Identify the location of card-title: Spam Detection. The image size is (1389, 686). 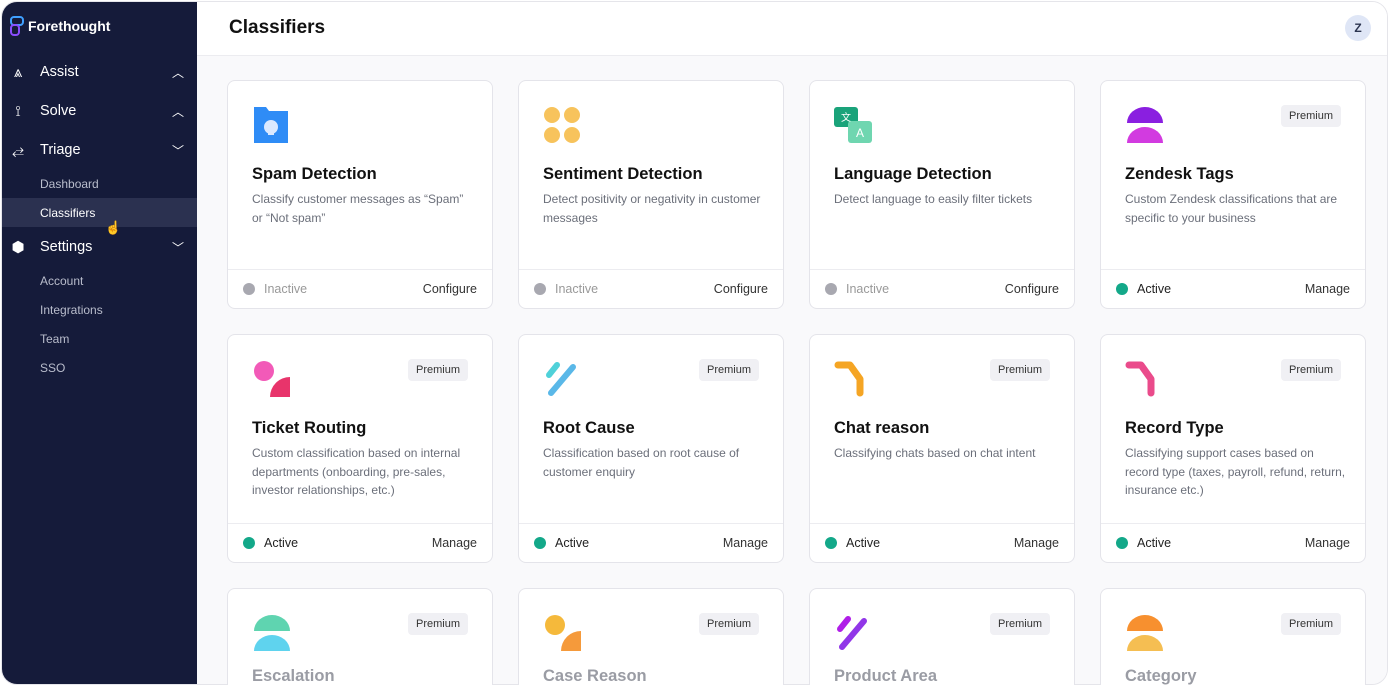
(314, 174).